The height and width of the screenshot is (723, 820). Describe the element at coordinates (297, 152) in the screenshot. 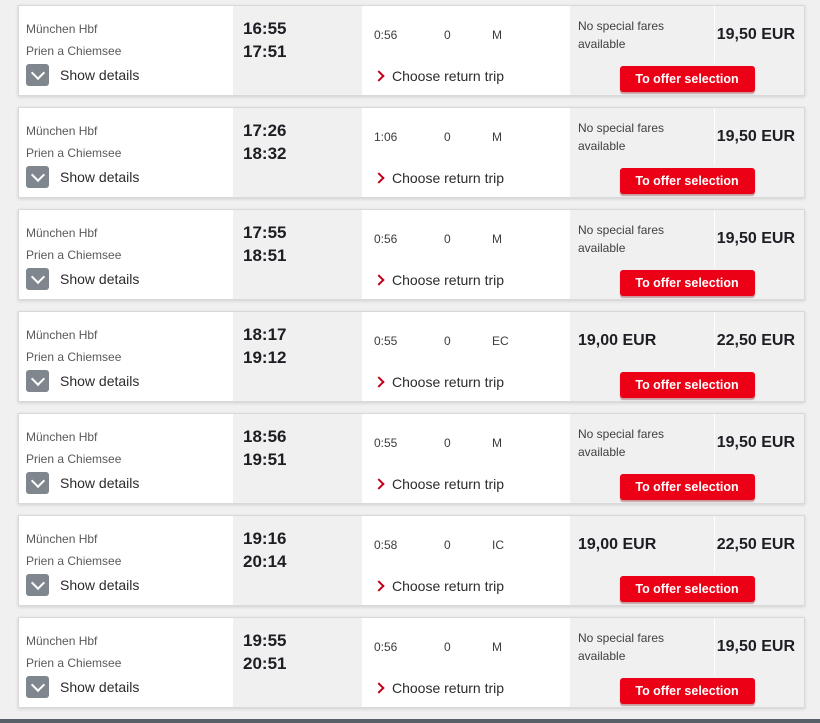

I see `times-section: 17:26 18:32` at that location.